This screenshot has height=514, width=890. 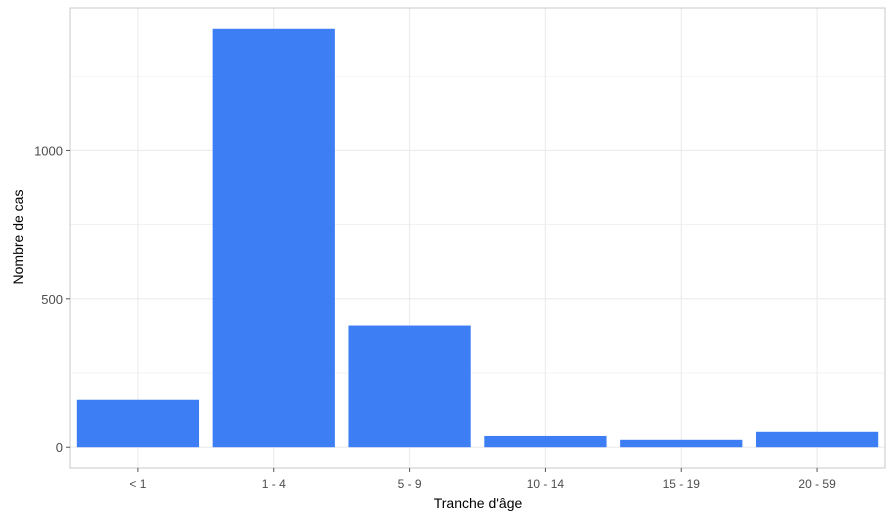 What do you see at coordinates (274, 484) in the screenshot?
I see `x-tick-label: 1 - 4` at bounding box center [274, 484].